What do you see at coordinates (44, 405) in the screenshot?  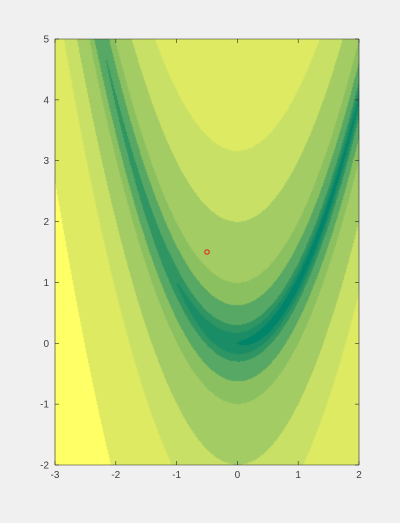 I see `y-tick-label: -1` at bounding box center [44, 405].